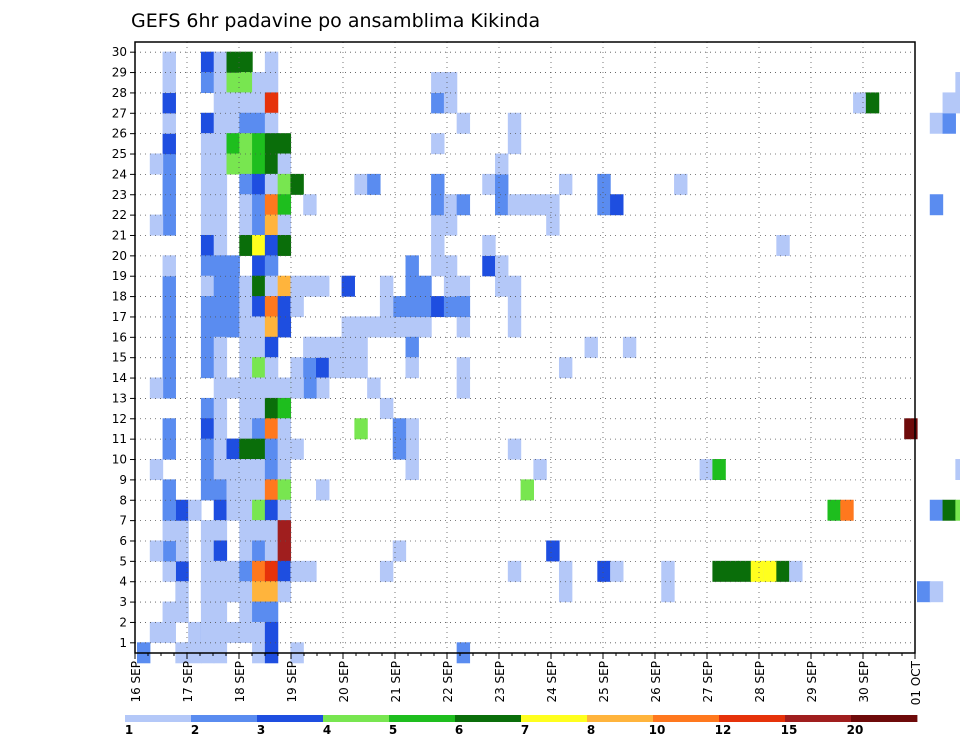  What do you see at coordinates (119, 297) in the screenshot?
I see `y-tick-label: 18` at bounding box center [119, 297].